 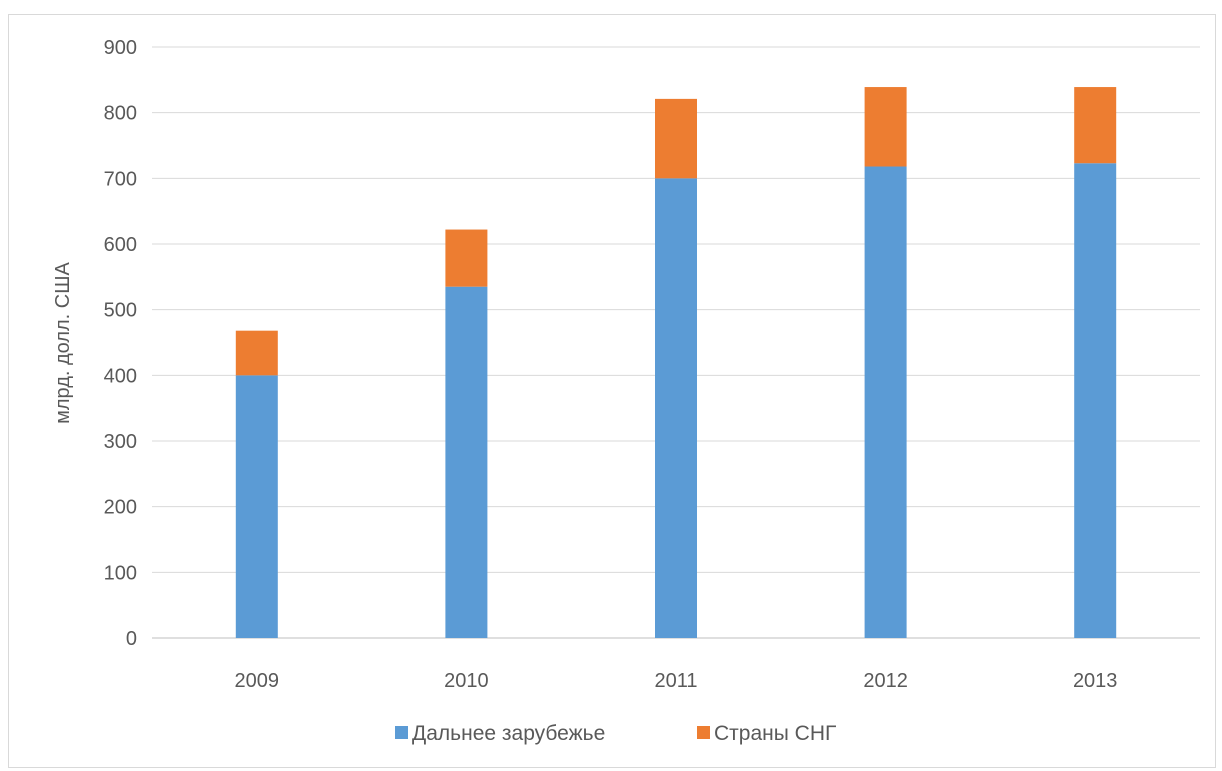 What do you see at coordinates (120, 114) in the screenshot?
I see `y-tick-label: 800` at bounding box center [120, 114].